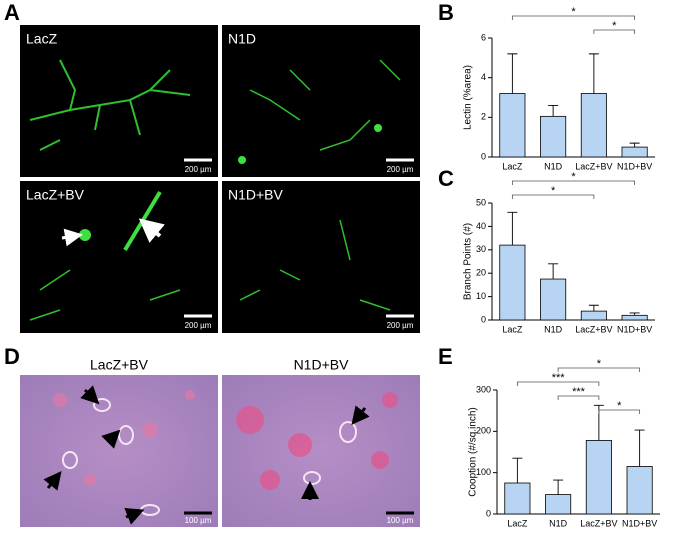  What do you see at coordinates (483, 431) in the screenshot?
I see `y-tick-label: 200` at bounding box center [483, 431].